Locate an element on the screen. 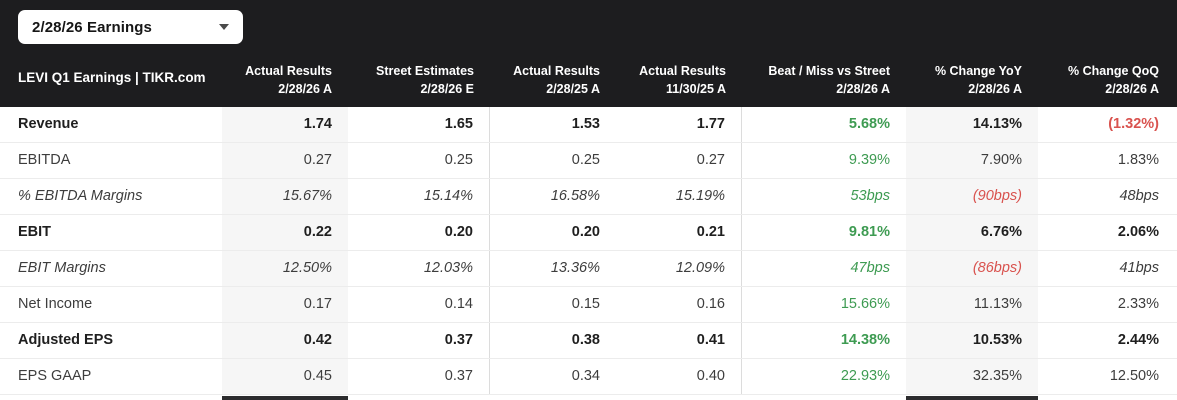 This screenshot has height=400, width=1177. cell-change-qoq: 41bps is located at coordinates (1139, 268).